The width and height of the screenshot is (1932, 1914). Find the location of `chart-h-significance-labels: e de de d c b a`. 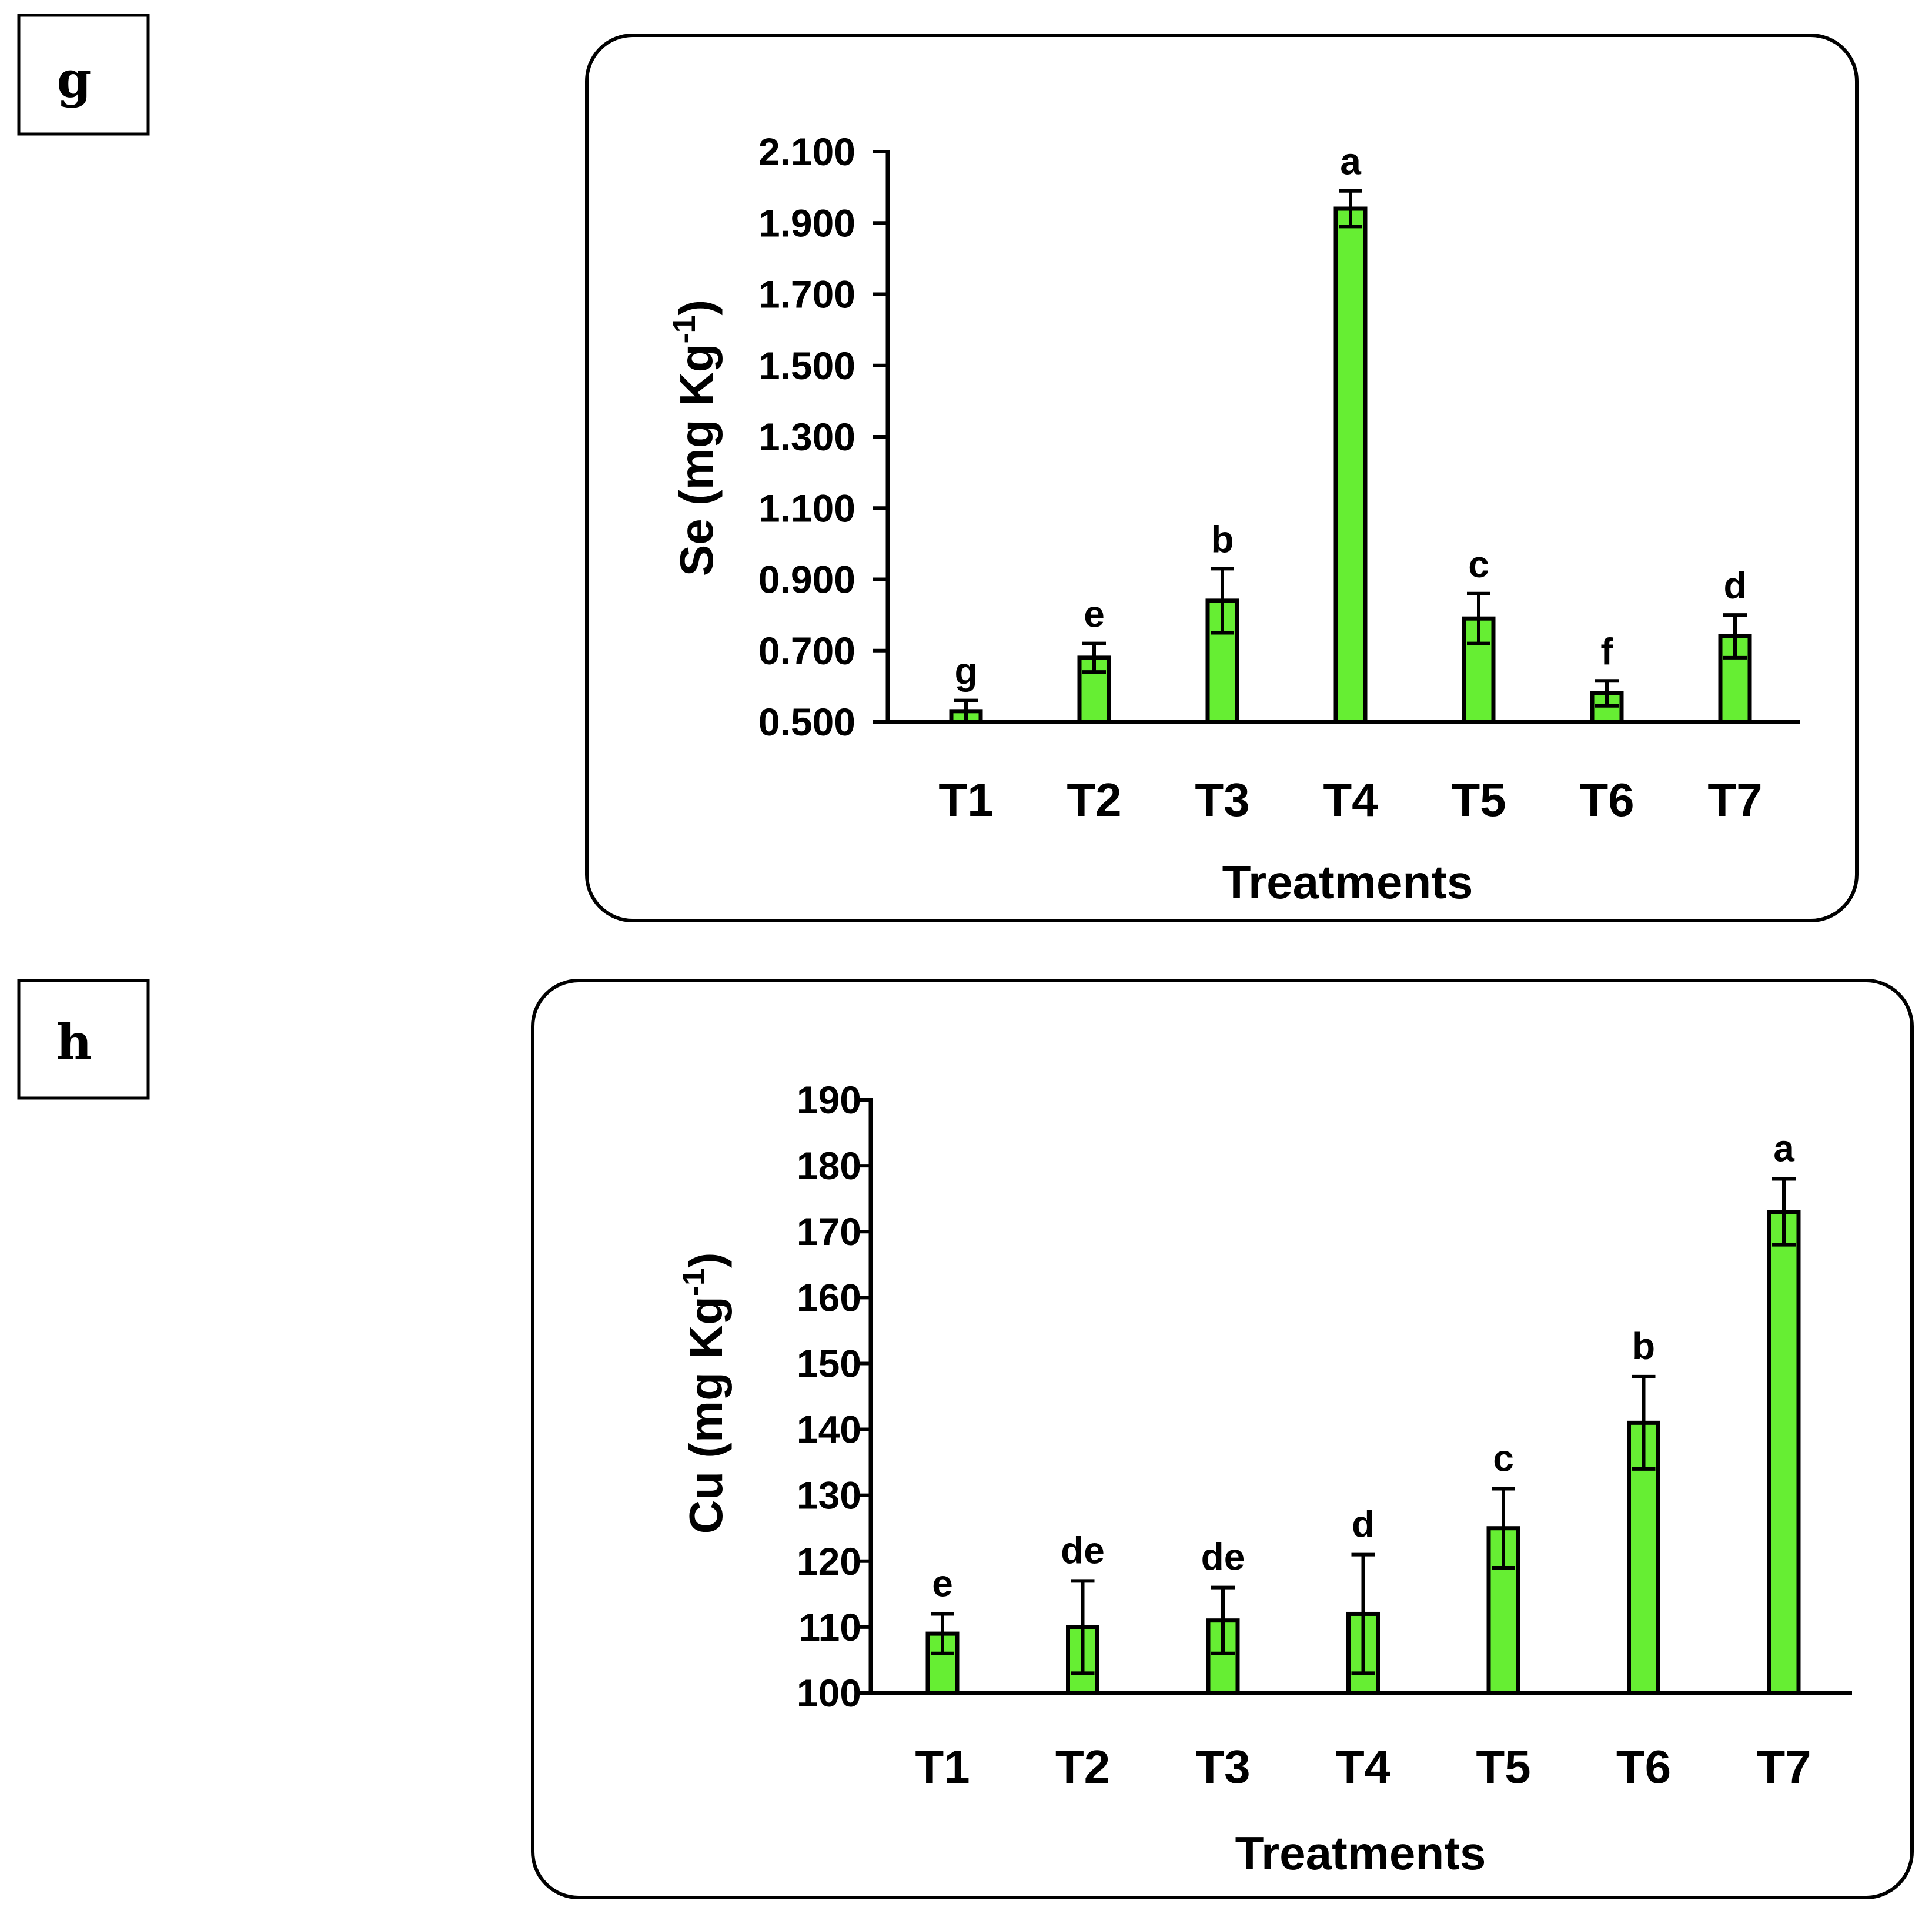

chart-h-significance-labels: e de de d c b a is located at coordinates (1363, 1366).